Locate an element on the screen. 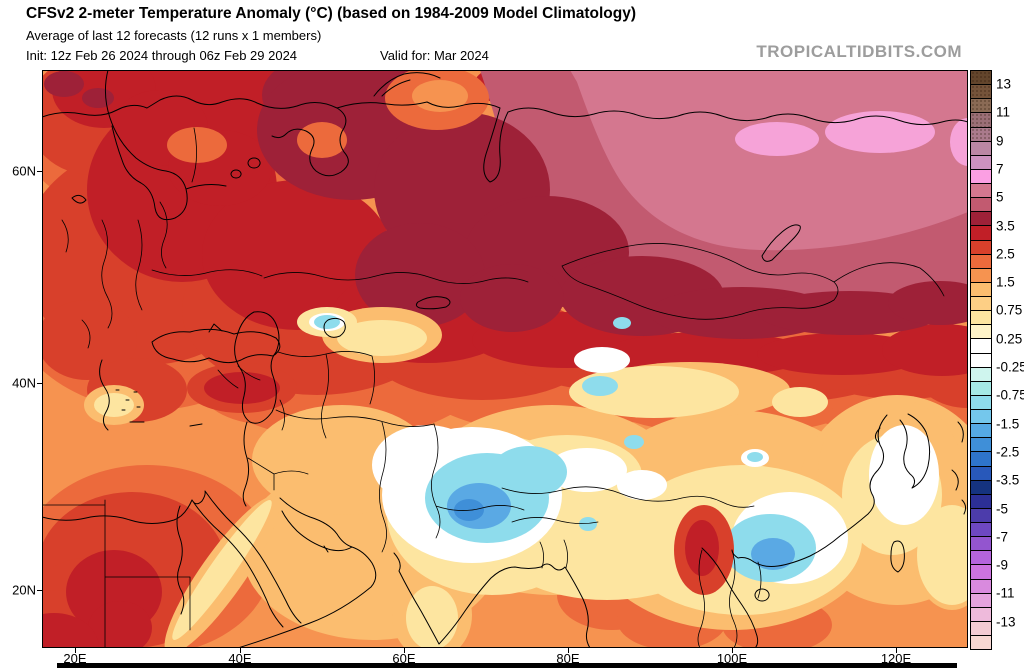 This screenshot has width=1024, height=668. lat-tick-label: 20N is located at coordinates (24, 590).